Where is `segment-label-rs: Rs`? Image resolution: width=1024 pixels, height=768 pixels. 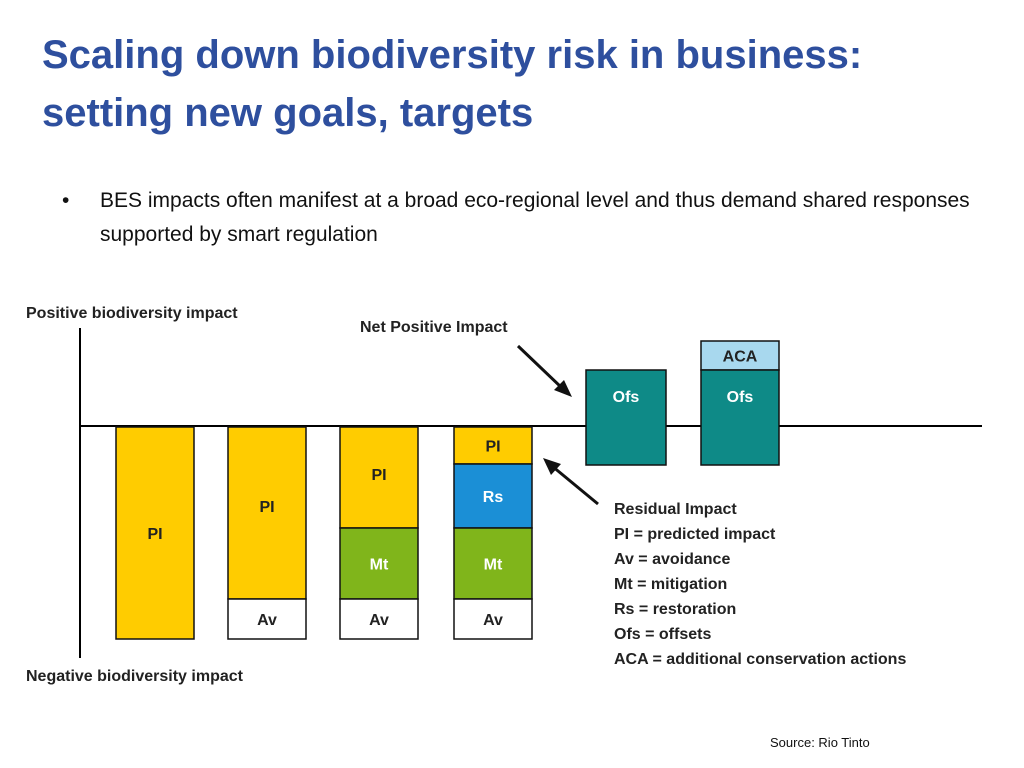 segment-label-rs: Rs is located at coordinates (493, 497).